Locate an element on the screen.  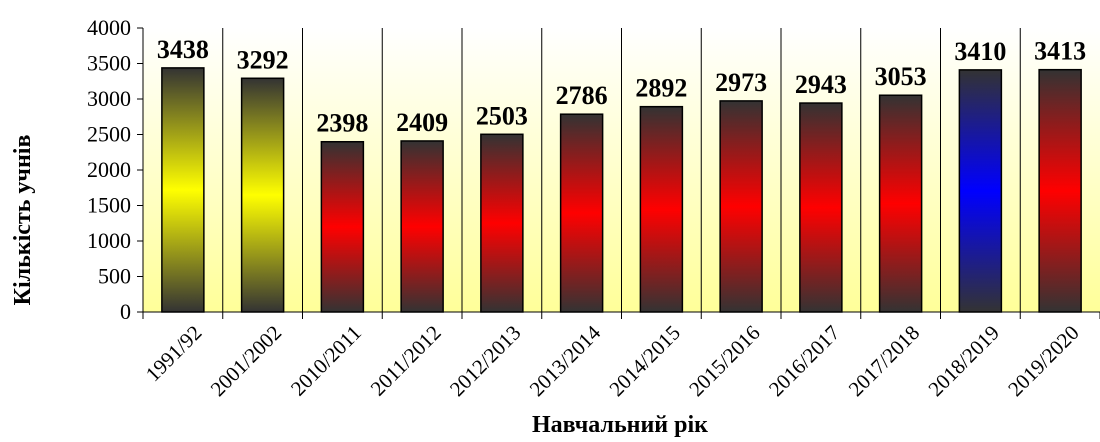
value-label: 2892 is located at coordinates (661, 88).